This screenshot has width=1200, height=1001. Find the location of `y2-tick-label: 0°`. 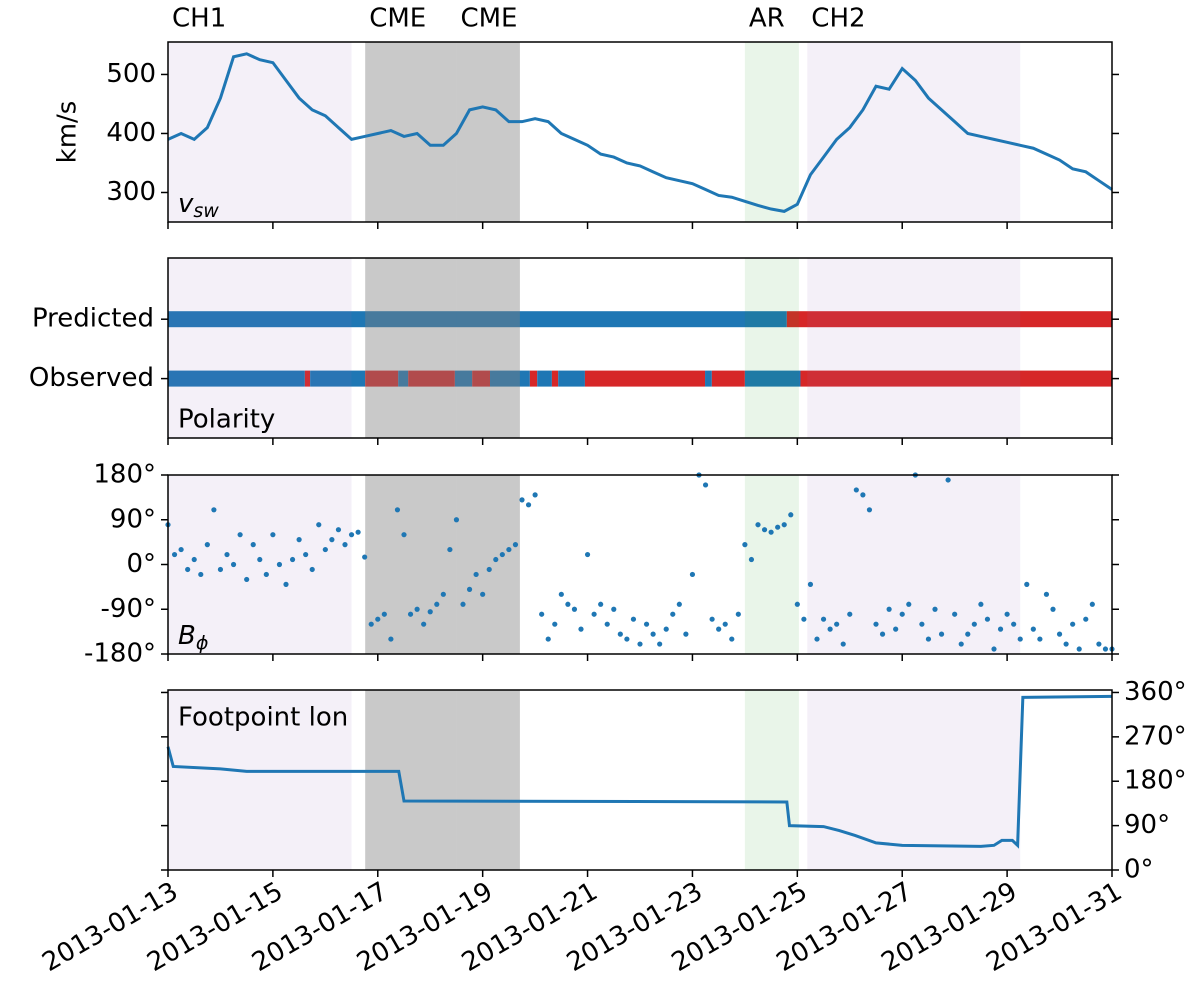

y2-tick-label: 0° is located at coordinates (1139, 870).